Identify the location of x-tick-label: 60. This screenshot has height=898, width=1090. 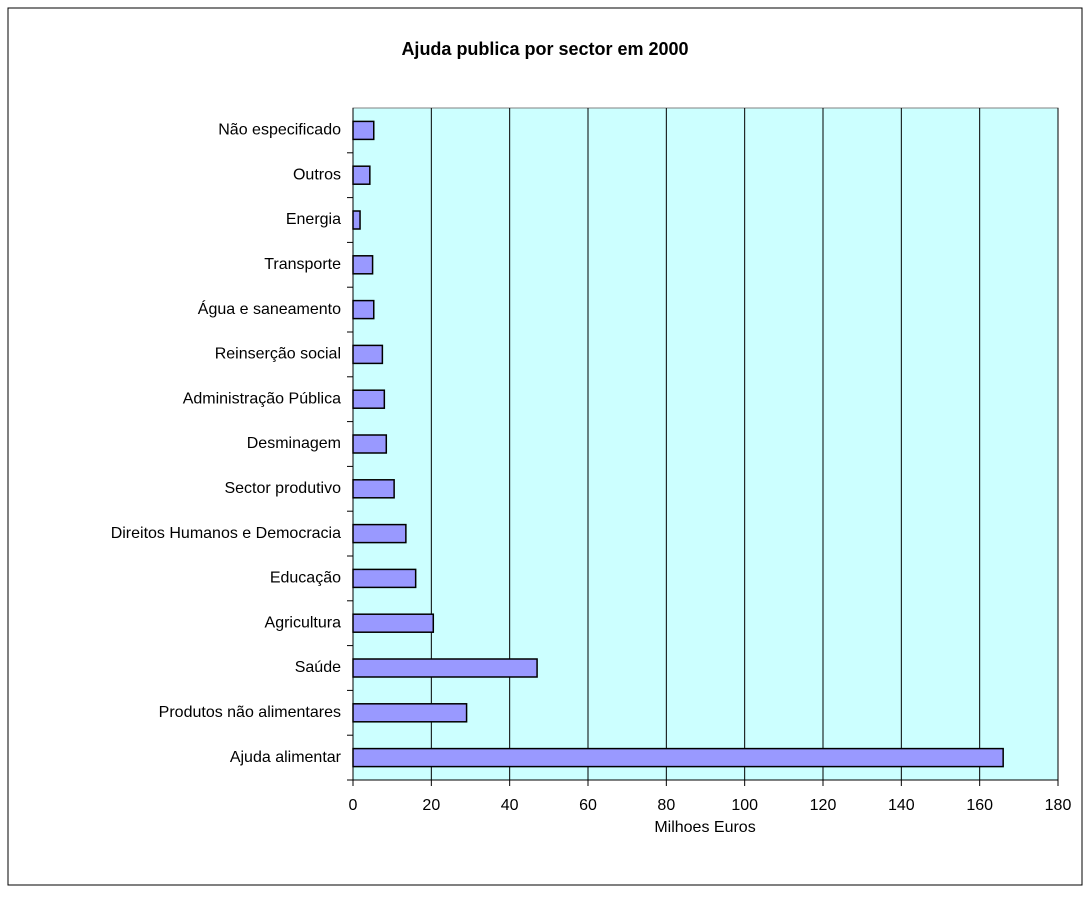
(588, 805).